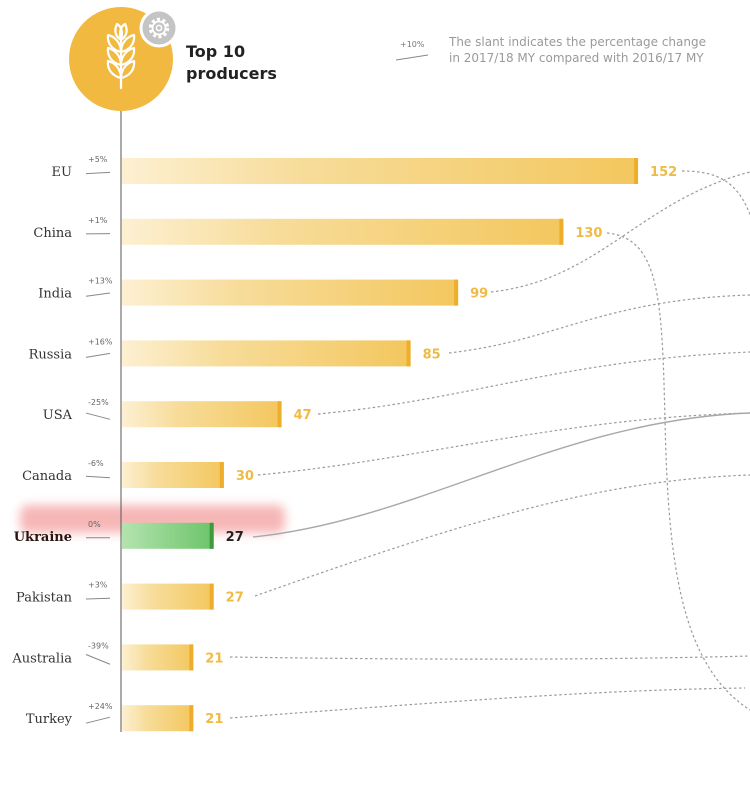 This screenshot has height=799, width=750. I want to click on category-label-eu: EU, so click(62, 172).